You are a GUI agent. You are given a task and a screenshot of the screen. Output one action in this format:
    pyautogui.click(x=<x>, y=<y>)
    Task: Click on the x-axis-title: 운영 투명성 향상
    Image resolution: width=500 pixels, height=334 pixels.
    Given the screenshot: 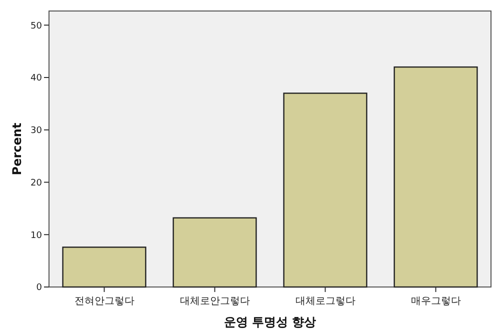 What is the action you would take?
    pyautogui.click(x=270, y=322)
    